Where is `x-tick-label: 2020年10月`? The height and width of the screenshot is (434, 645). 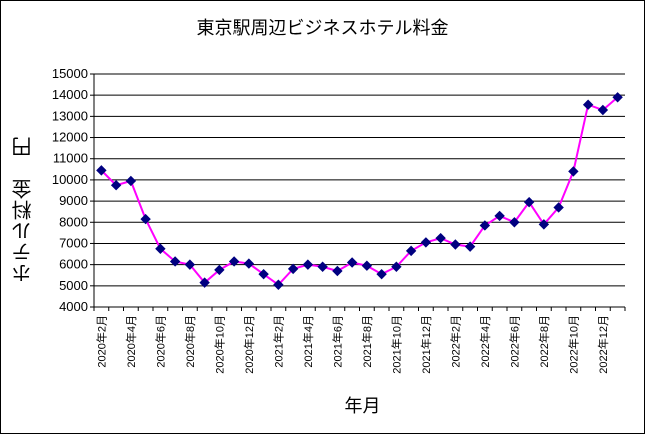
x-tick-label: 2020年10月 is located at coordinates (219, 344).